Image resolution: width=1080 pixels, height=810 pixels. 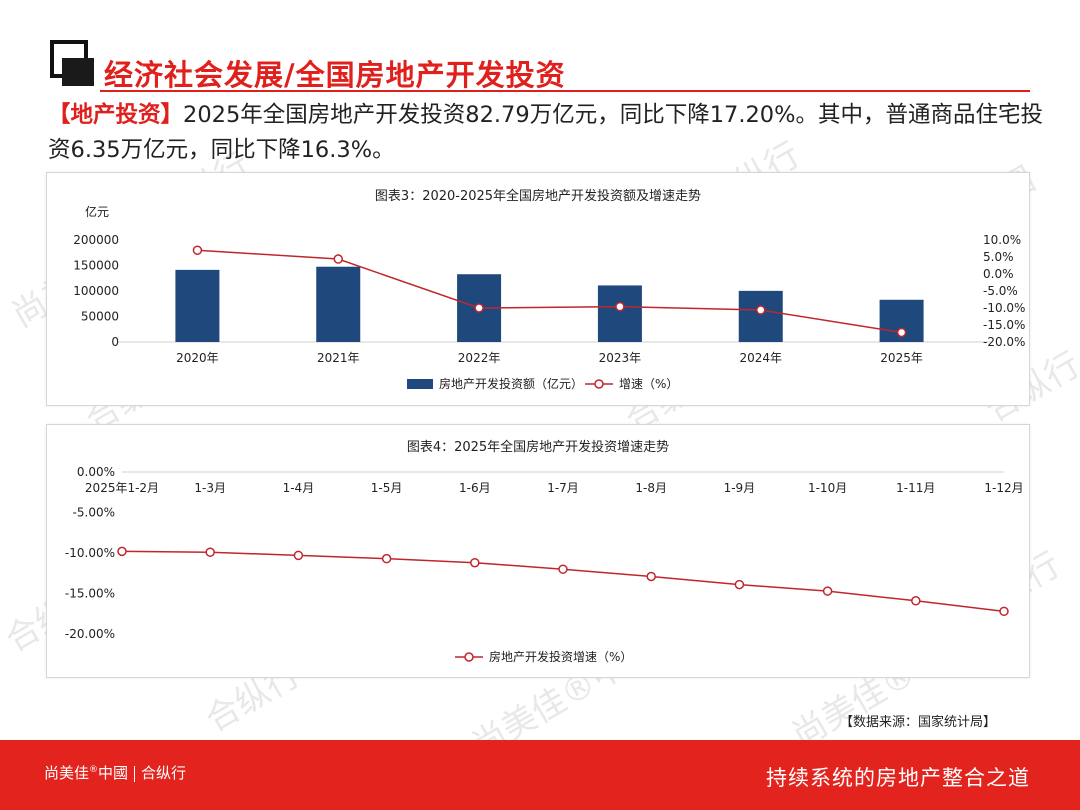 What do you see at coordinates (1004, 308) in the screenshot?
I see `chart3-right-tick: -10.0%` at bounding box center [1004, 308].